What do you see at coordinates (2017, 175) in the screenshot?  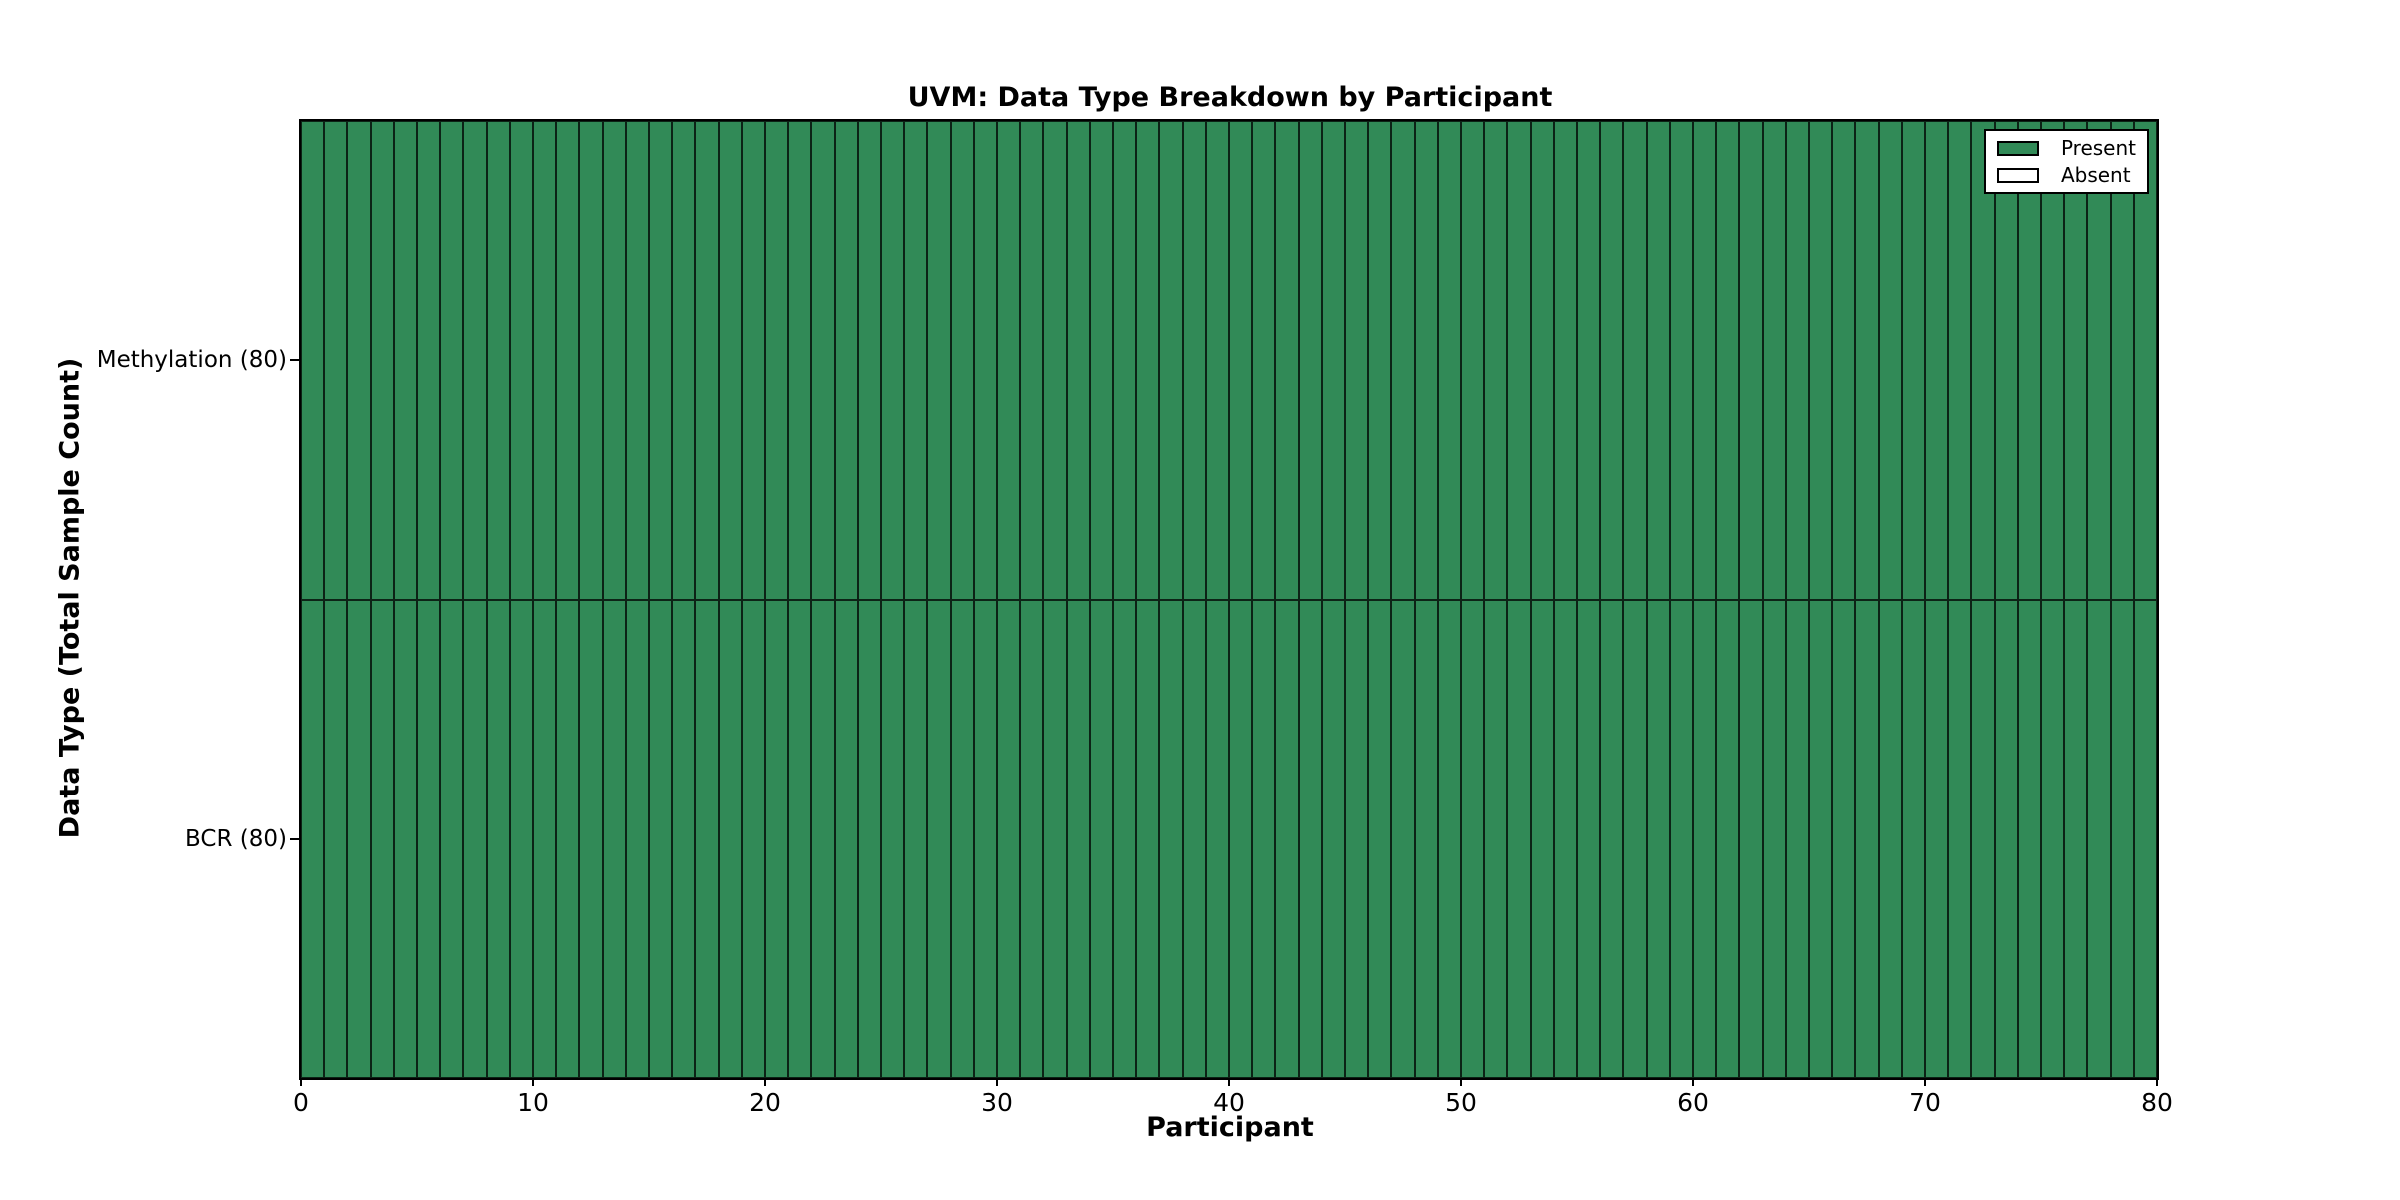 I see `legend-swatch-absent-icon` at bounding box center [2017, 175].